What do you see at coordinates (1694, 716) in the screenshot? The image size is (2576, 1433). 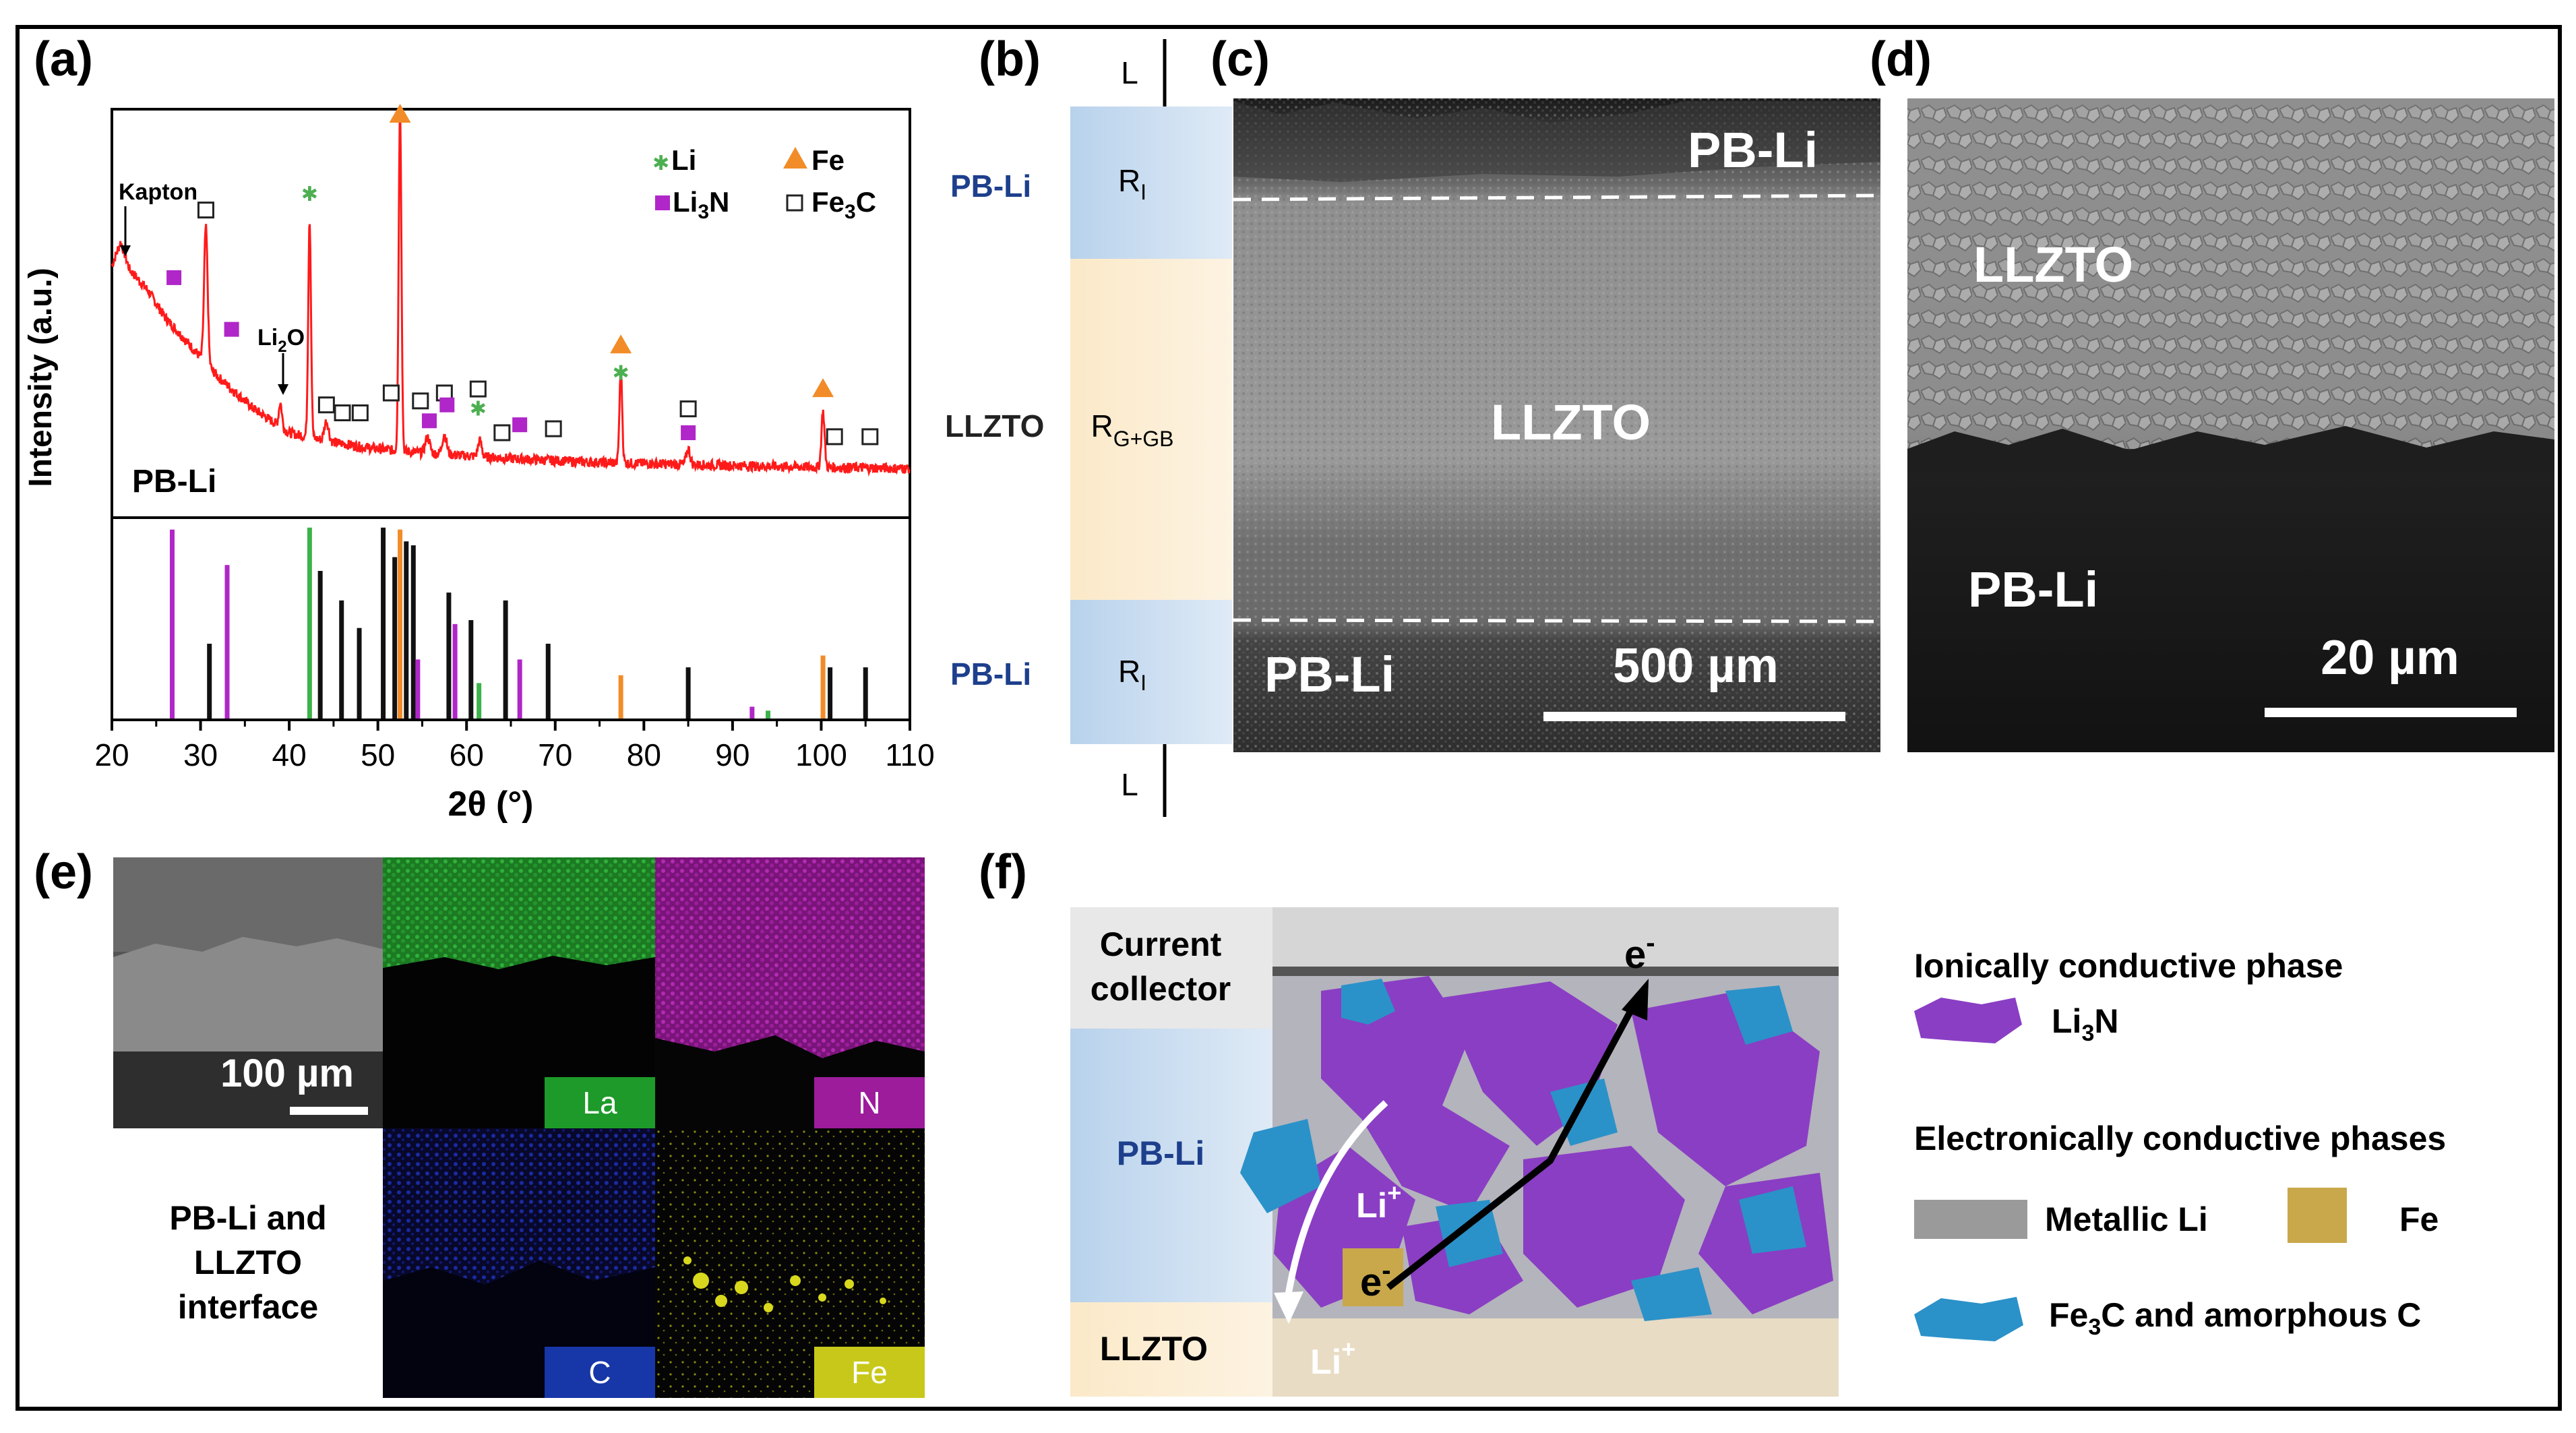 I see `scalebar-c` at bounding box center [1694, 716].